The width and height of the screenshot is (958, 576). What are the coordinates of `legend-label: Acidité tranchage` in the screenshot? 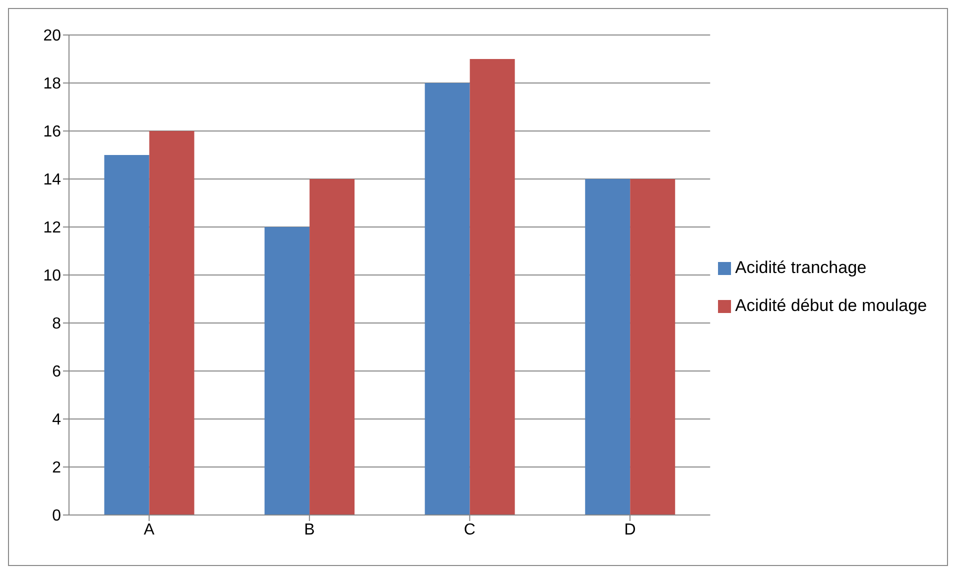 It's located at (801, 267).